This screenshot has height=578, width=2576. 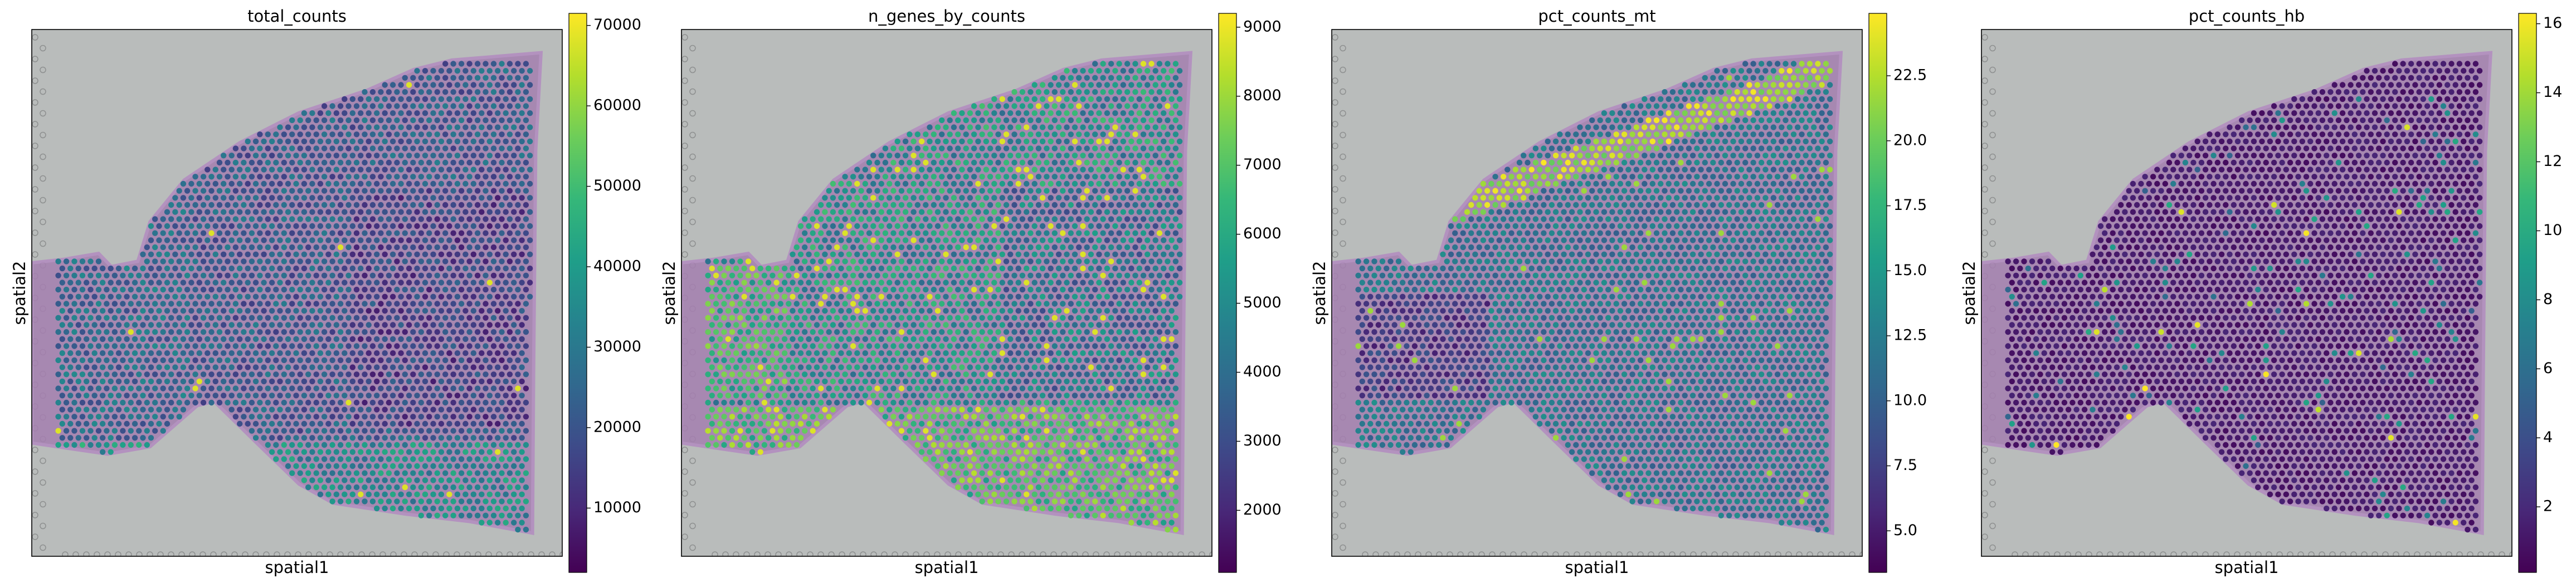 What do you see at coordinates (577, 293) in the screenshot?
I see `colorbar` at bounding box center [577, 293].